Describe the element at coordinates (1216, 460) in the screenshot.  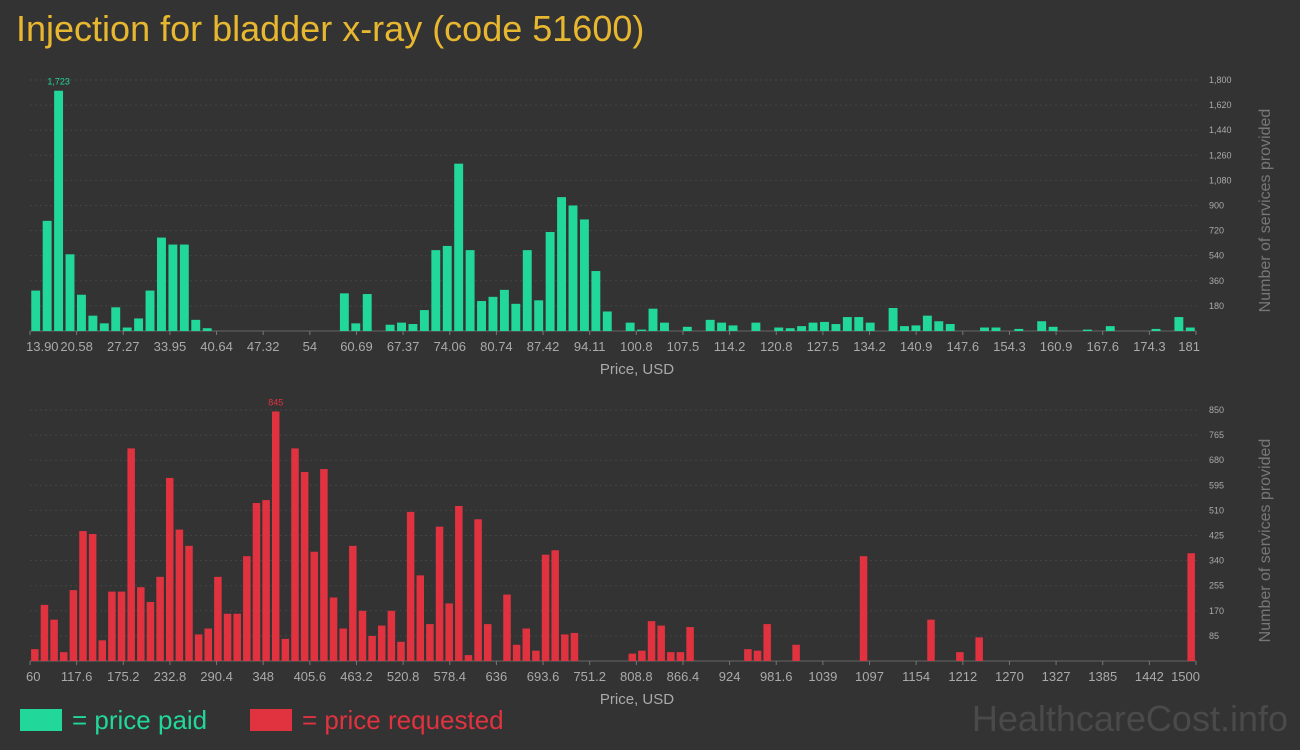
I see `y-tick-label: 680` at that location.